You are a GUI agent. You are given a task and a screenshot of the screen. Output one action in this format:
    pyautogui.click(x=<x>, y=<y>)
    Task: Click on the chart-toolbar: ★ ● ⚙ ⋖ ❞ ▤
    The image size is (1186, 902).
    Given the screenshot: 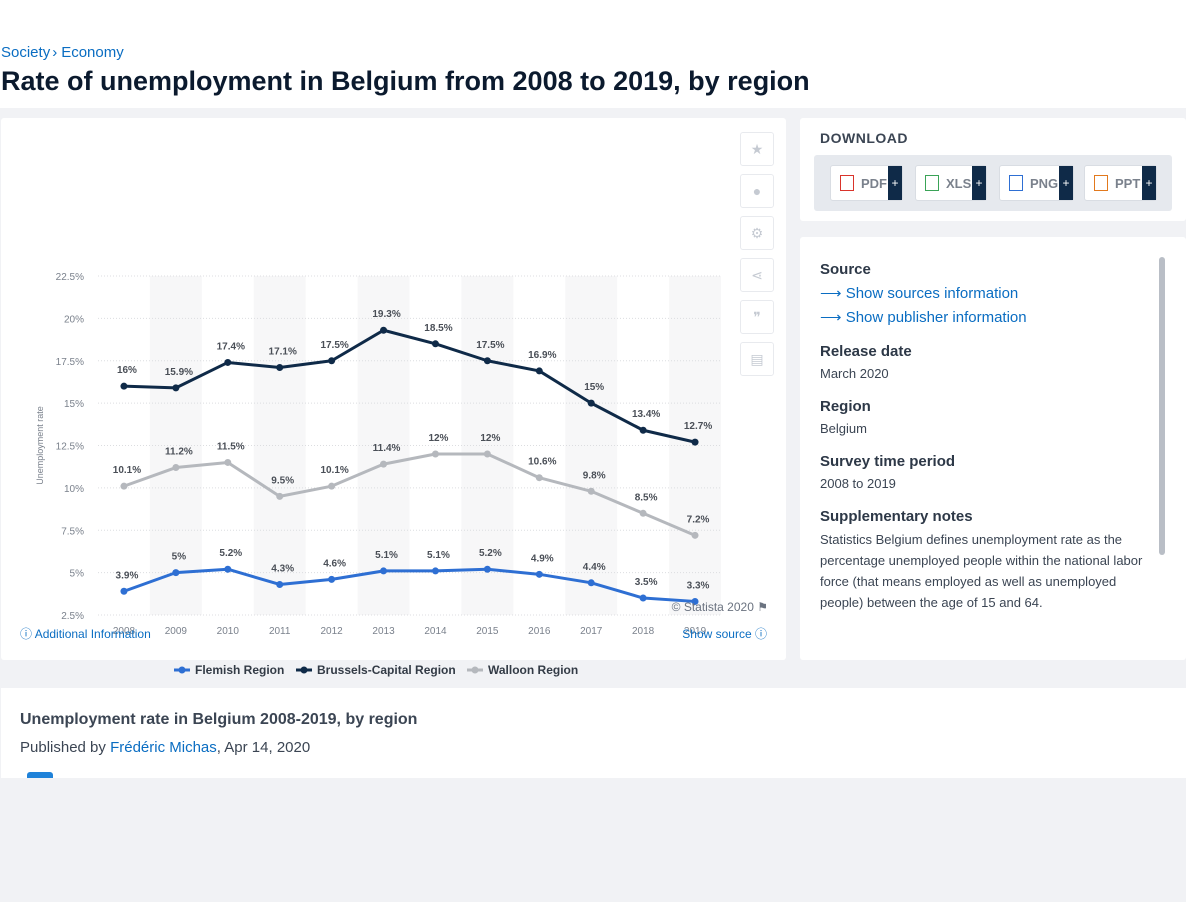 What is the action you would take?
    pyautogui.click(x=757, y=258)
    